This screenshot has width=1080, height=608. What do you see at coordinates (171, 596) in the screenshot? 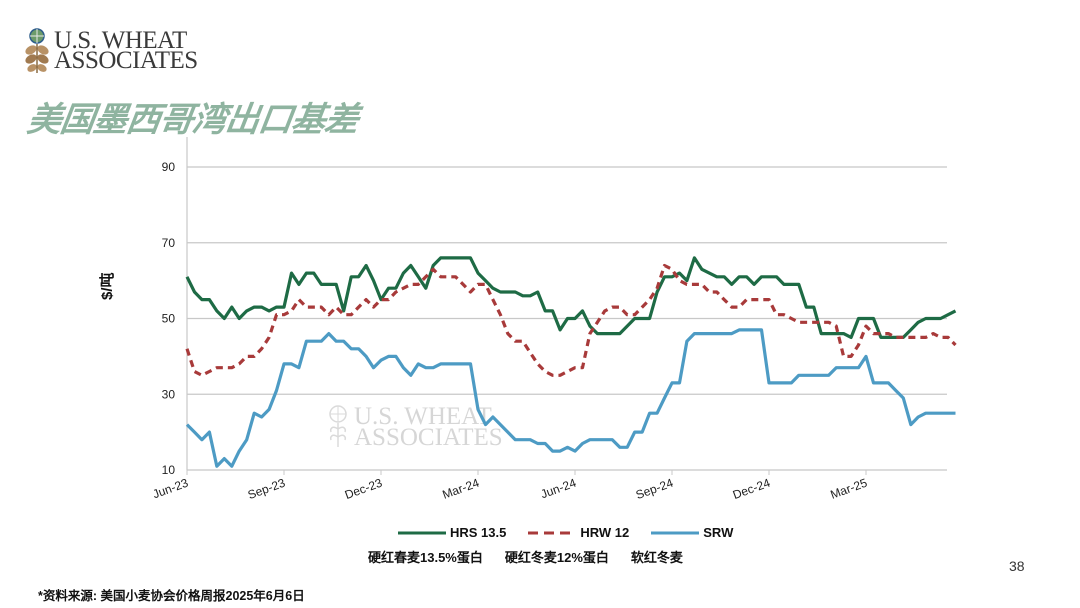
I see `source-note: *资料来源: 美国小麦协会价格周报2025年6月6日` at bounding box center [171, 596].